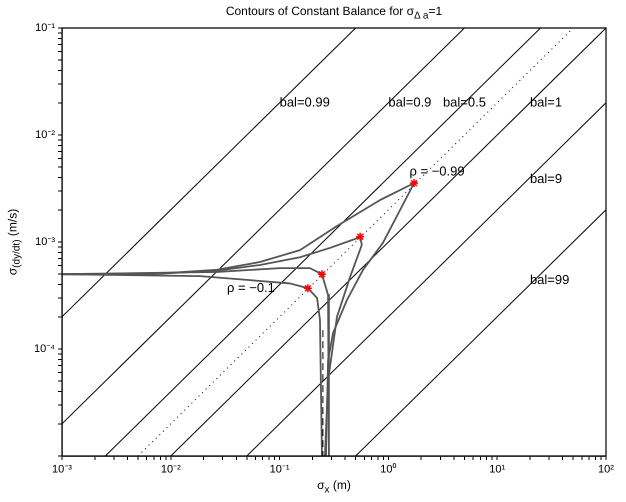 The width and height of the screenshot is (626, 502). I want to click on x-tick-label: 10⁻¹, so click(280, 470).